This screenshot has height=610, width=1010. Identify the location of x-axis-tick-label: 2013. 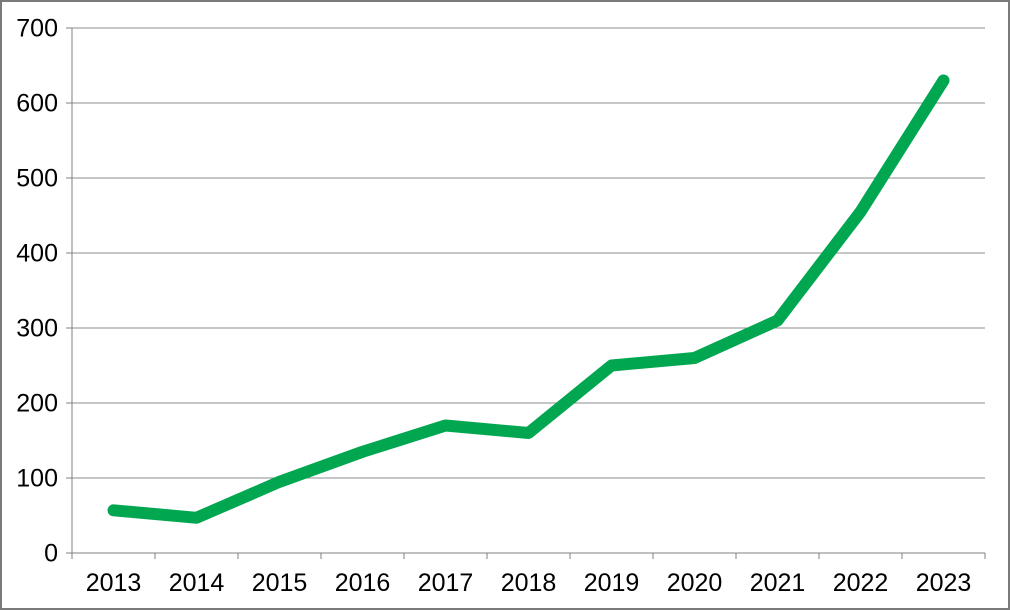
(114, 583).